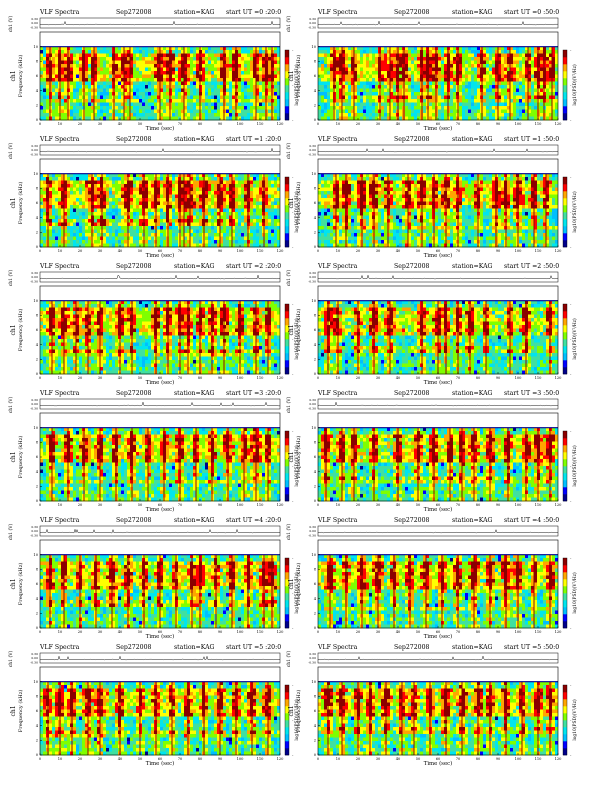 Image resolution: width=612 pixels, height=792 pixels. Describe the element at coordinates (498, 124) in the screenshot. I see `x-tick-label: 90` at that location.